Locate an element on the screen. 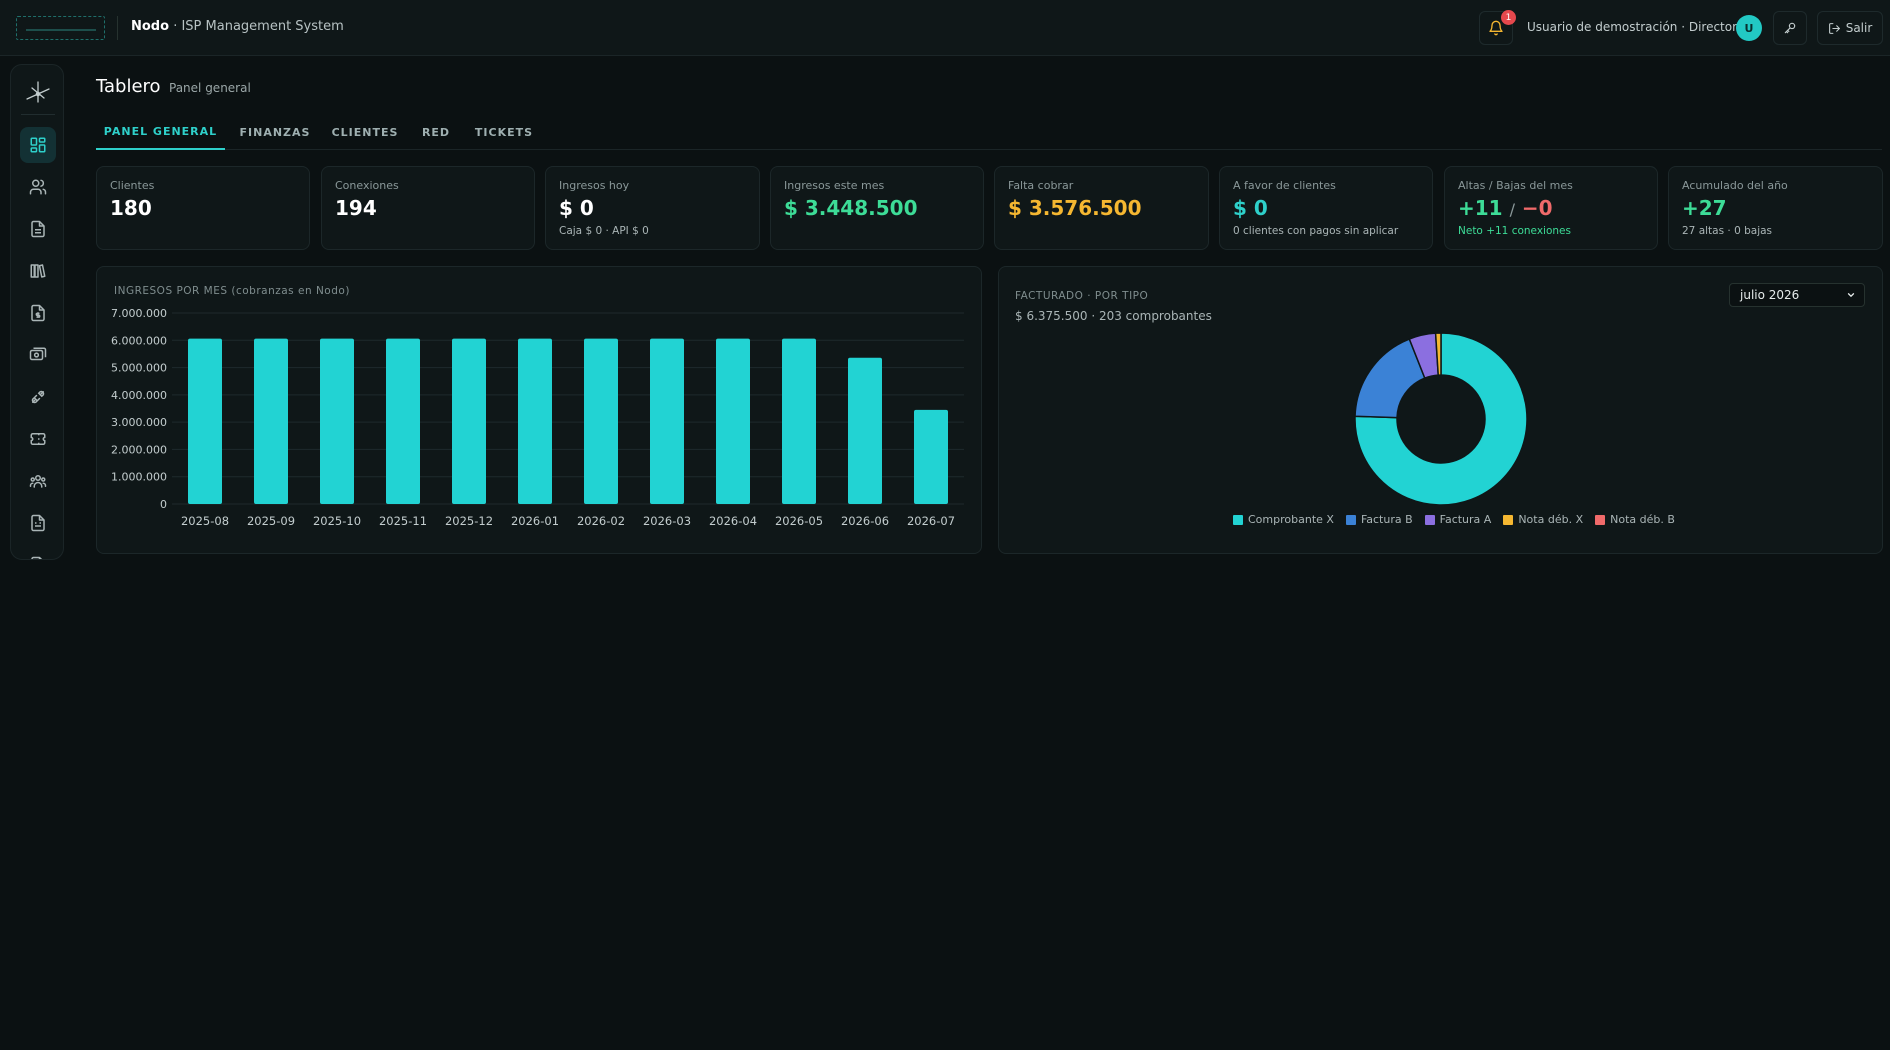 This screenshot has height=1050, width=1890. bell-icon is located at coordinates (1496, 28).